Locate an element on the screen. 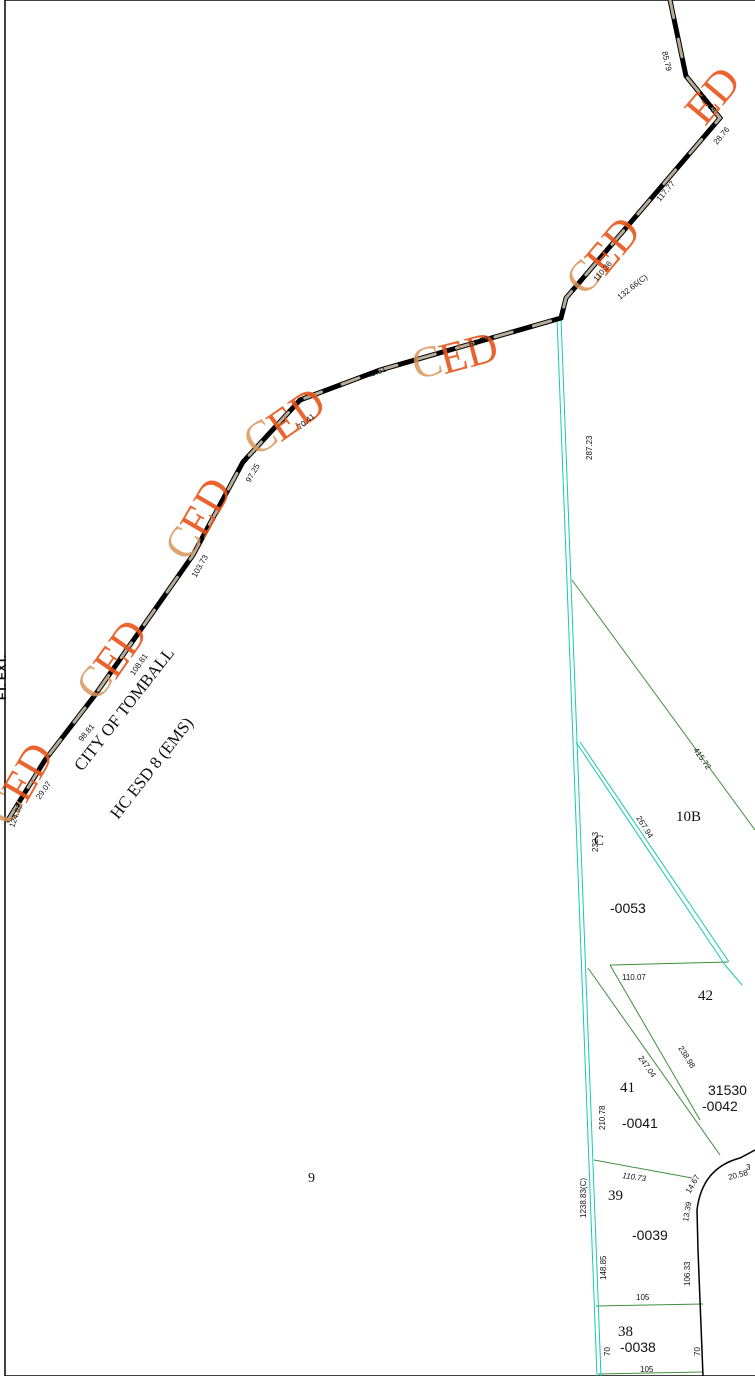  parcel-41: 41 is located at coordinates (627, 1088).